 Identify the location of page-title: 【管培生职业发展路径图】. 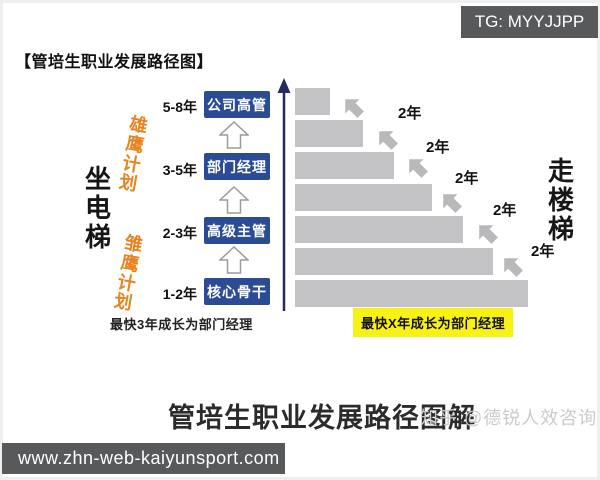
(114, 62).